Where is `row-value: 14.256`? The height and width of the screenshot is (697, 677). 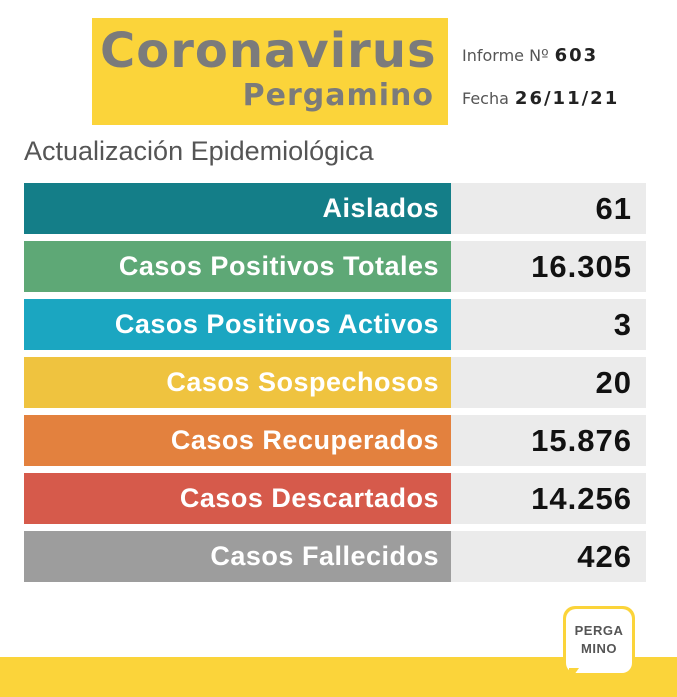
row-value: 14.256 is located at coordinates (548, 498).